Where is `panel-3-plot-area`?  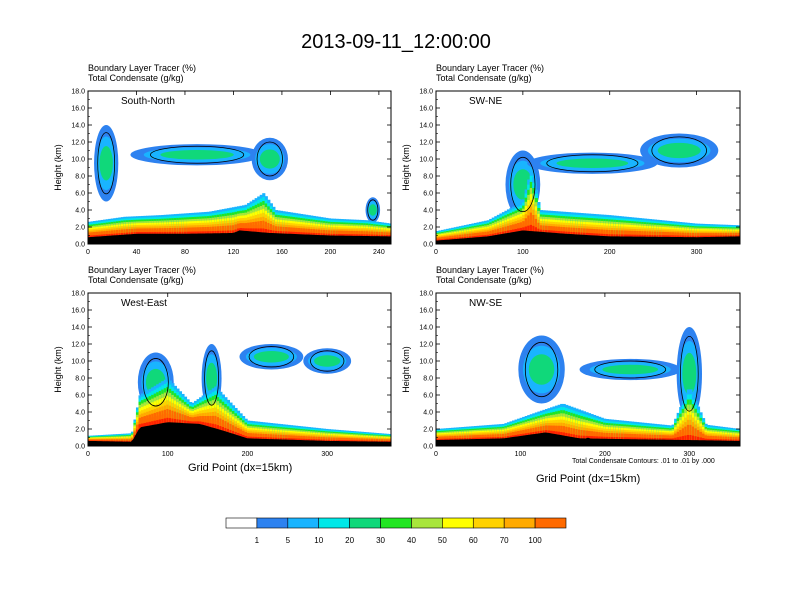 panel-3-plot-area is located at coordinates (239, 369).